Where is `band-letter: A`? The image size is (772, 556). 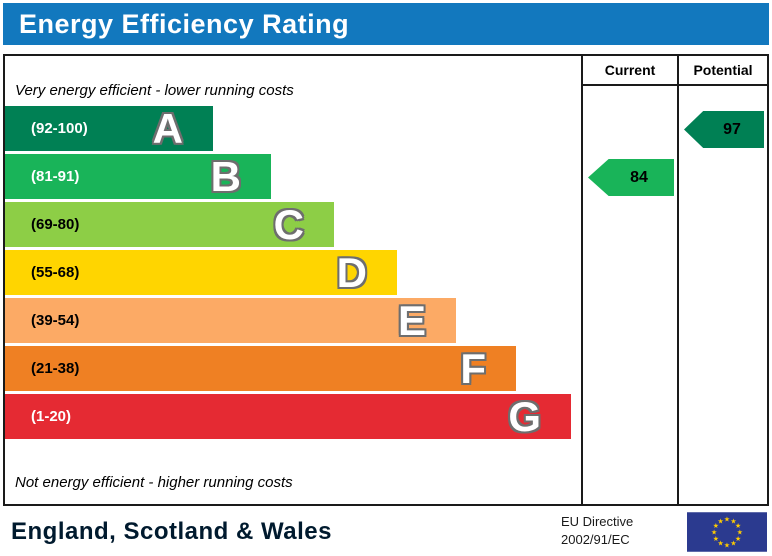 band-letter: A is located at coordinates (167, 128).